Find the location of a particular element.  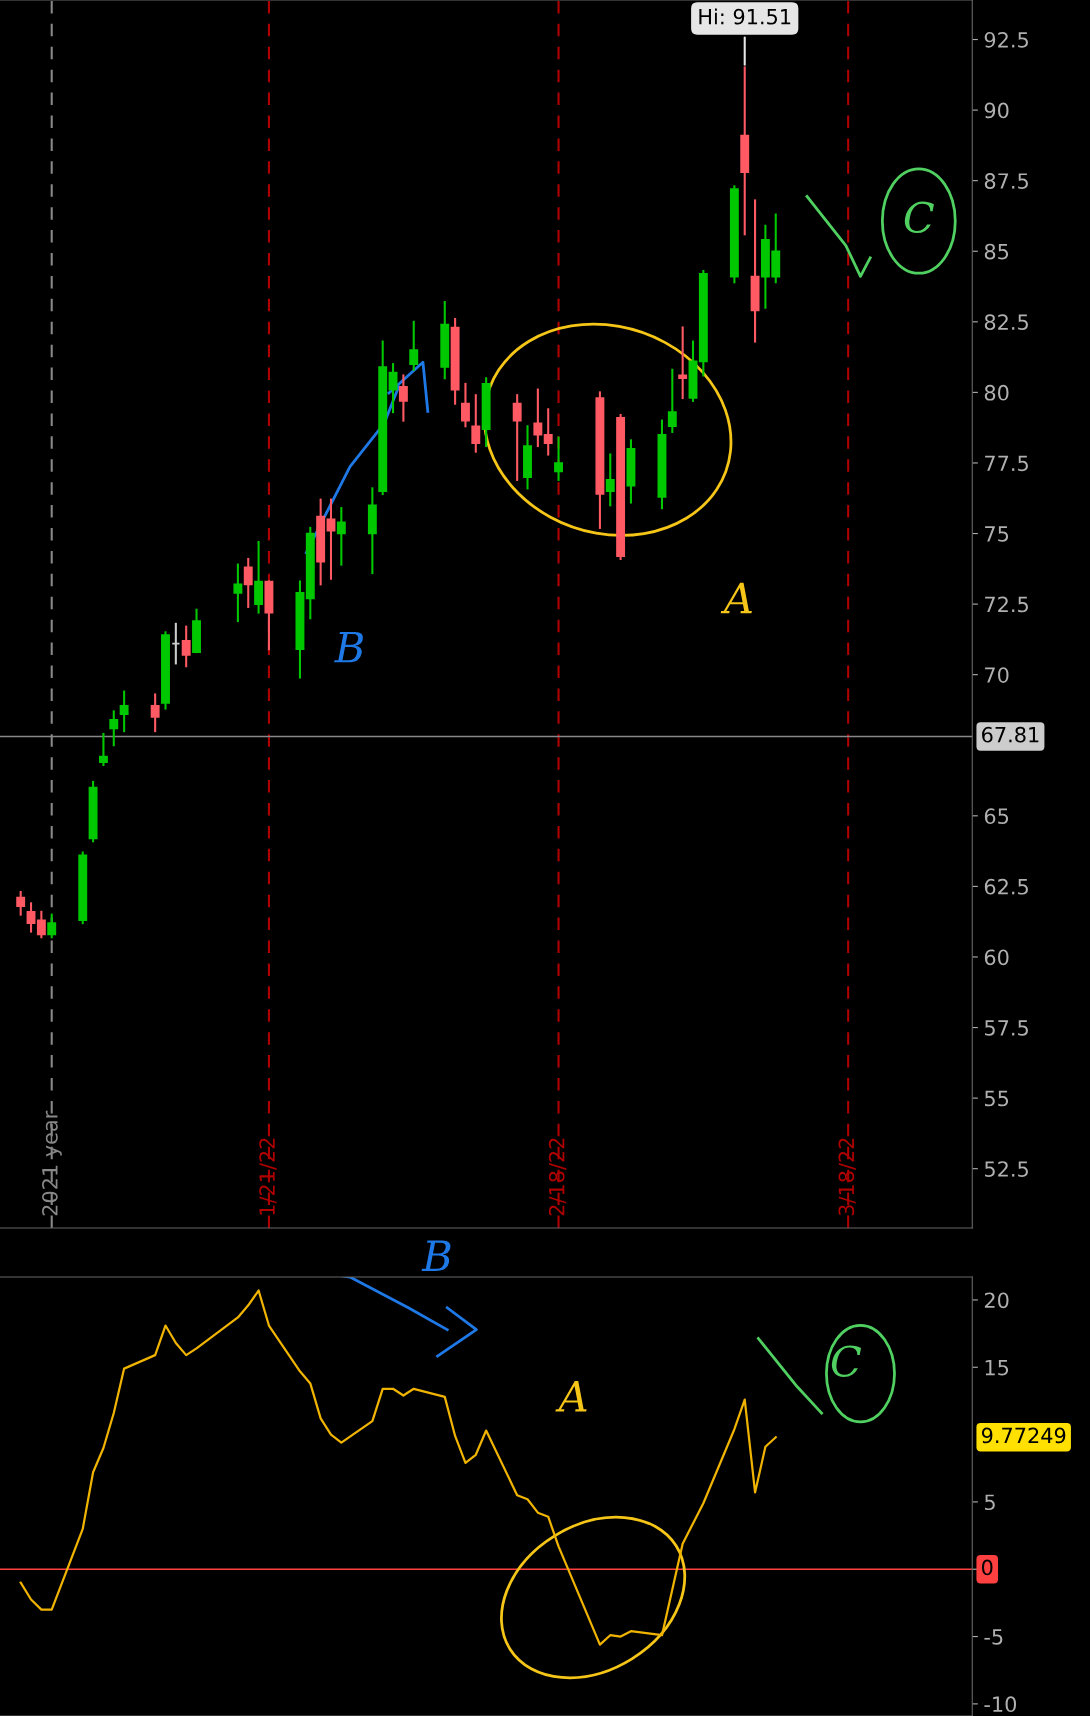

y-tick-label: 62.5 is located at coordinates (1006, 886).